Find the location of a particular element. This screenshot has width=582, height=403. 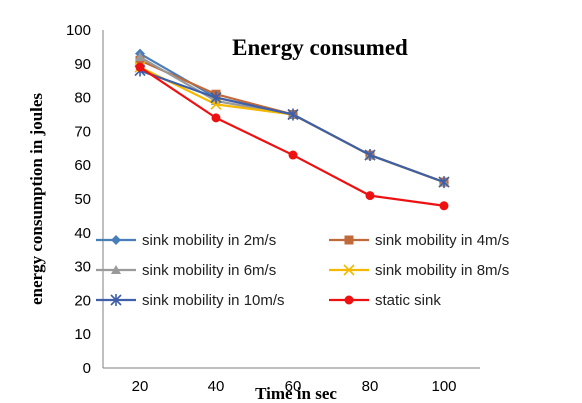

legend-item: static sink is located at coordinates (385, 300).